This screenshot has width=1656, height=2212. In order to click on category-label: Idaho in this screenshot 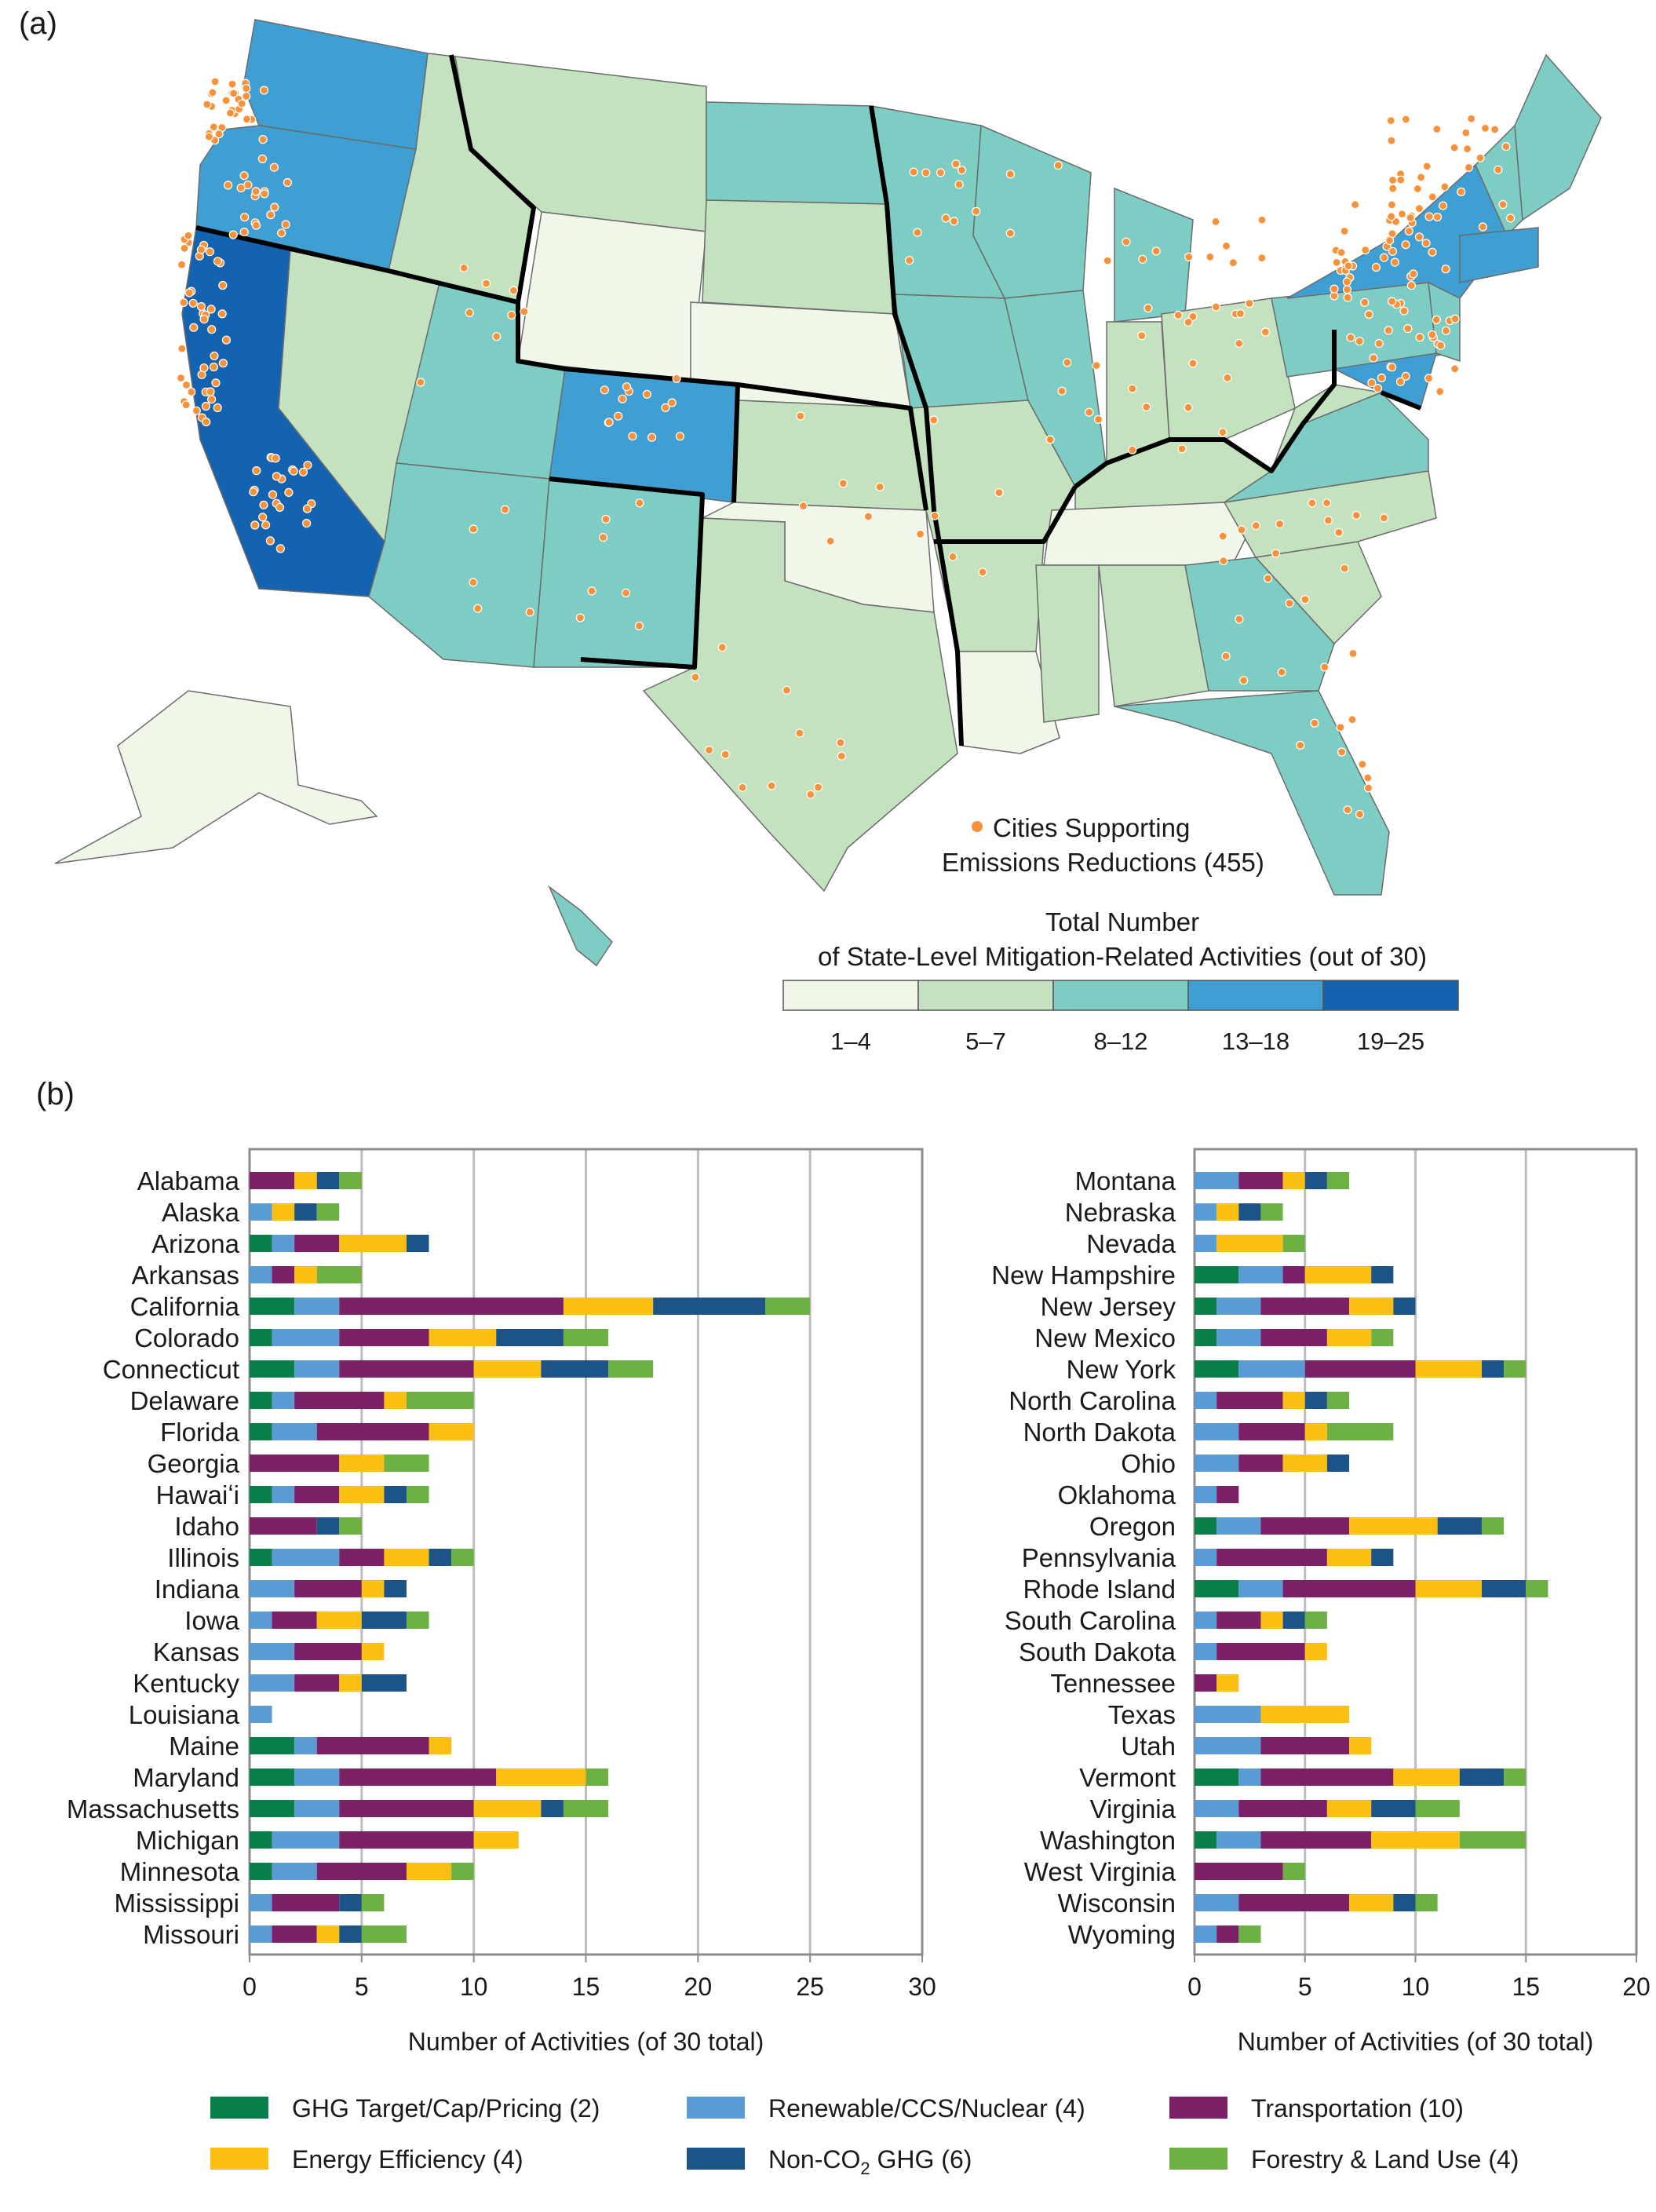, I will do `click(206, 1526)`.